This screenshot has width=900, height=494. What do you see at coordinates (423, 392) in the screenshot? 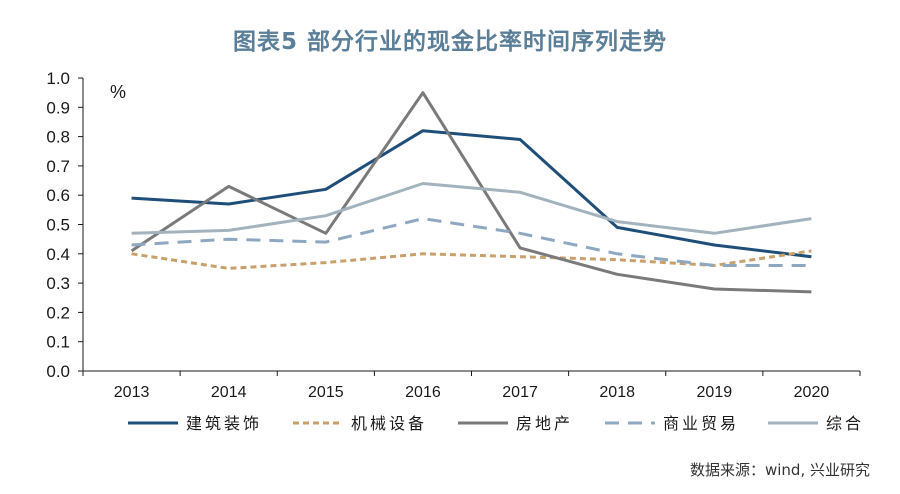
I see `x-tick-label: 2016` at bounding box center [423, 392].